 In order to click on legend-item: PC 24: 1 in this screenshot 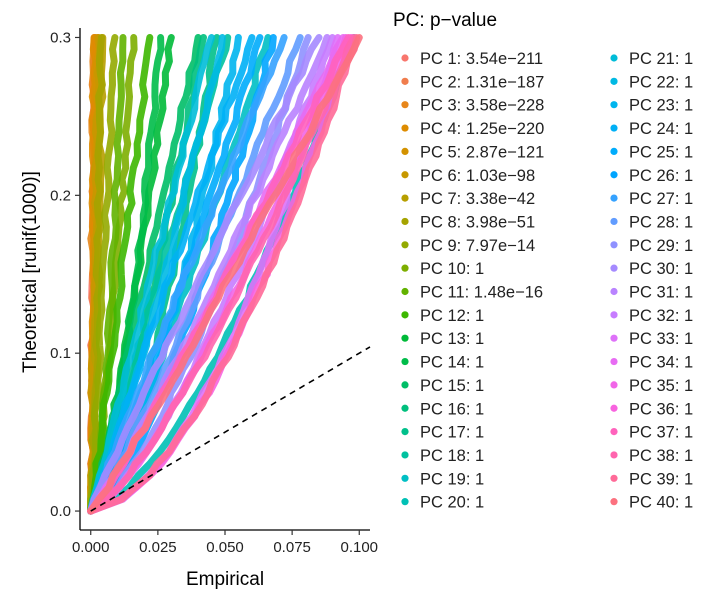, I will do `click(651, 129)`.